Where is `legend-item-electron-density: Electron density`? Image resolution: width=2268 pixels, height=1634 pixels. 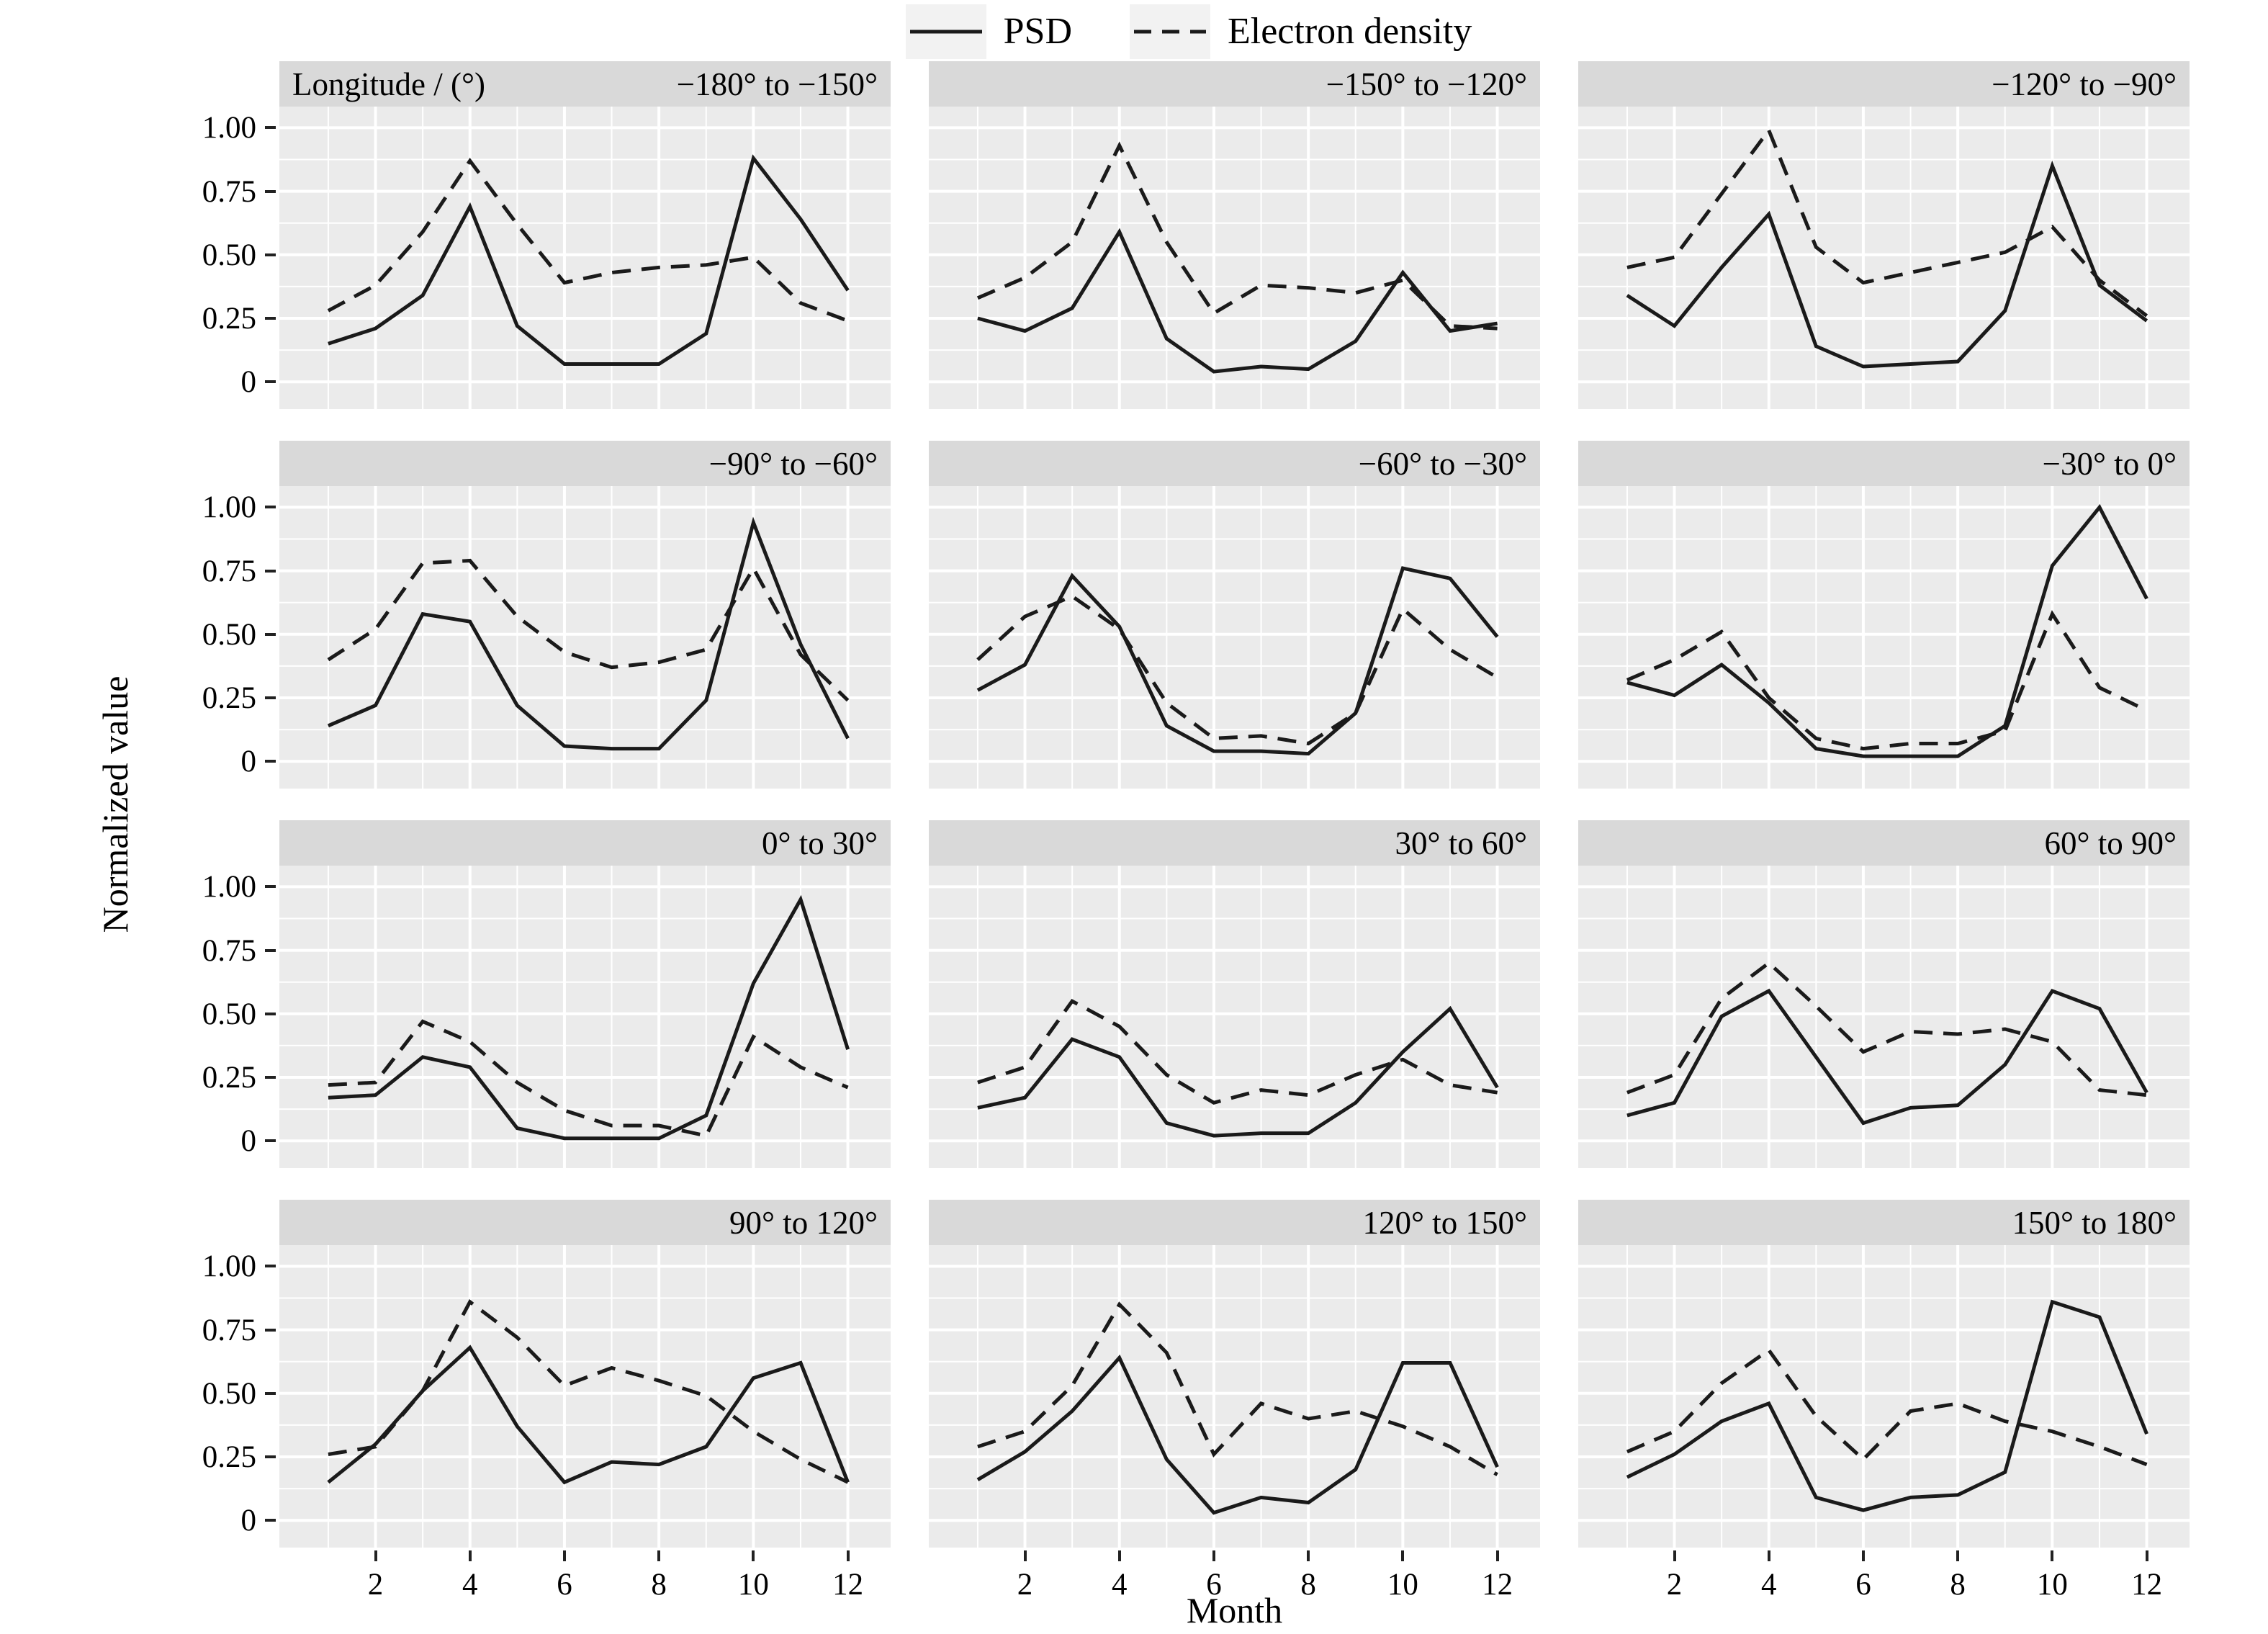 legend-item-electron-density: Electron density is located at coordinates (1301, 32).